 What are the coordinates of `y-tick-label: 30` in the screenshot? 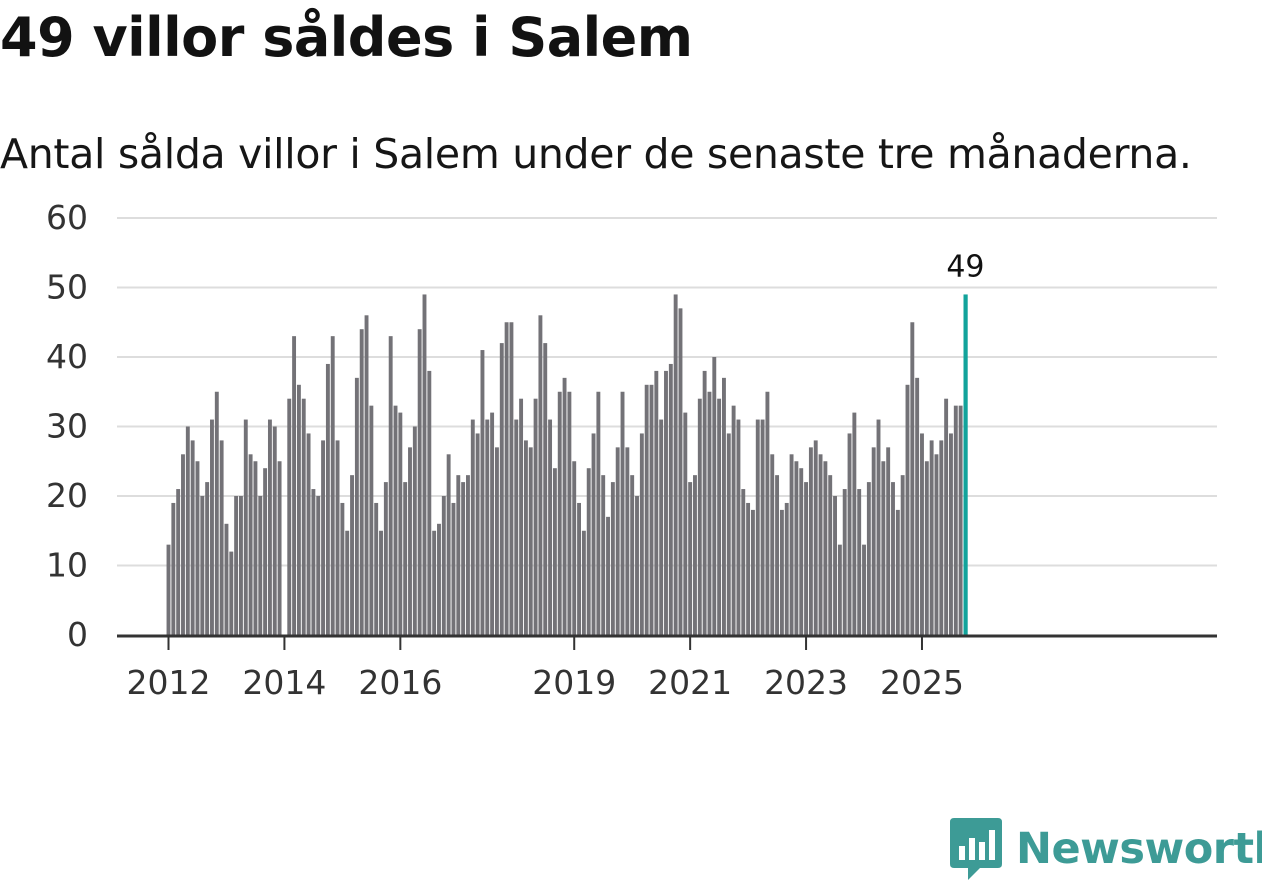 It's located at (67, 426).